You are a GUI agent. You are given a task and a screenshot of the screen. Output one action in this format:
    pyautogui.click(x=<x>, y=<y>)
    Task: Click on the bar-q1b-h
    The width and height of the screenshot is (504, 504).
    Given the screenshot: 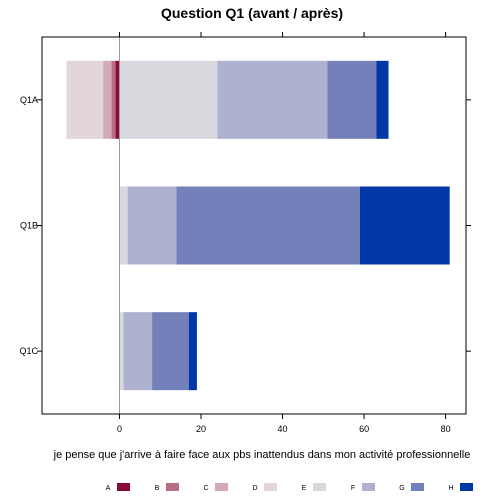 What is the action you would take?
    pyautogui.click(x=405, y=225)
    